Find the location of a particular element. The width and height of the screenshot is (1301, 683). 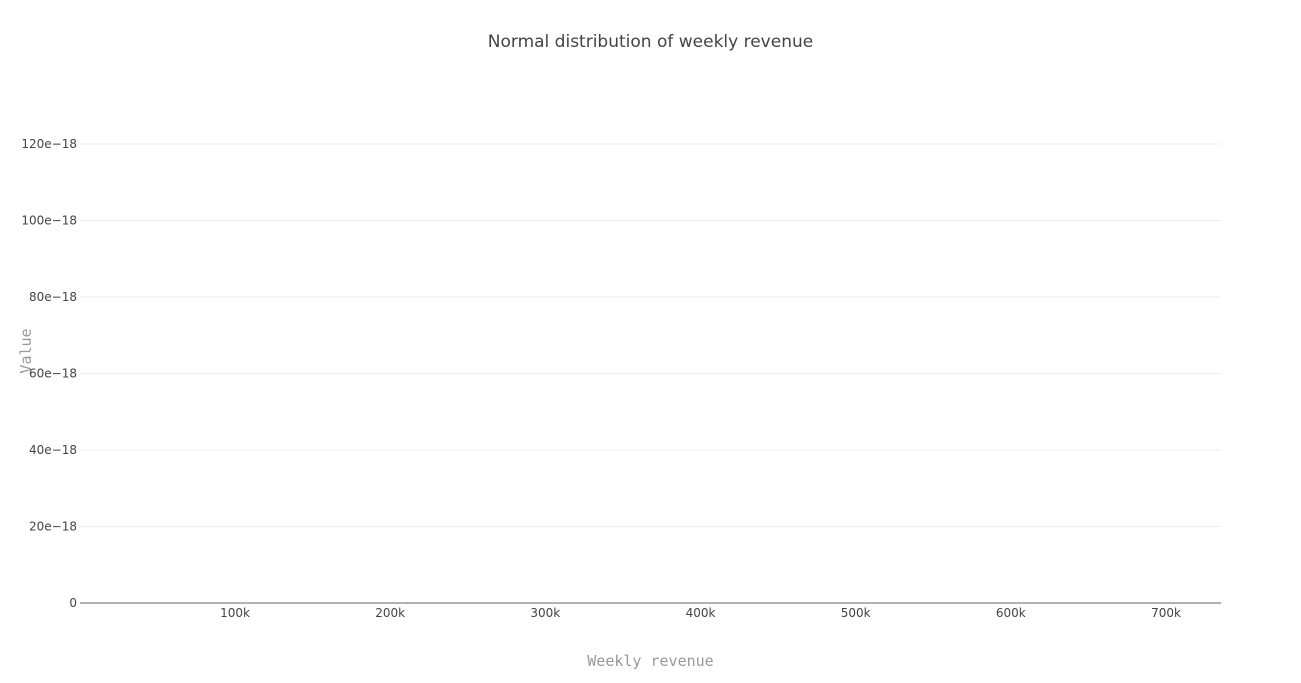

x-tick-label: 300k is located at coordinates (545, 613).